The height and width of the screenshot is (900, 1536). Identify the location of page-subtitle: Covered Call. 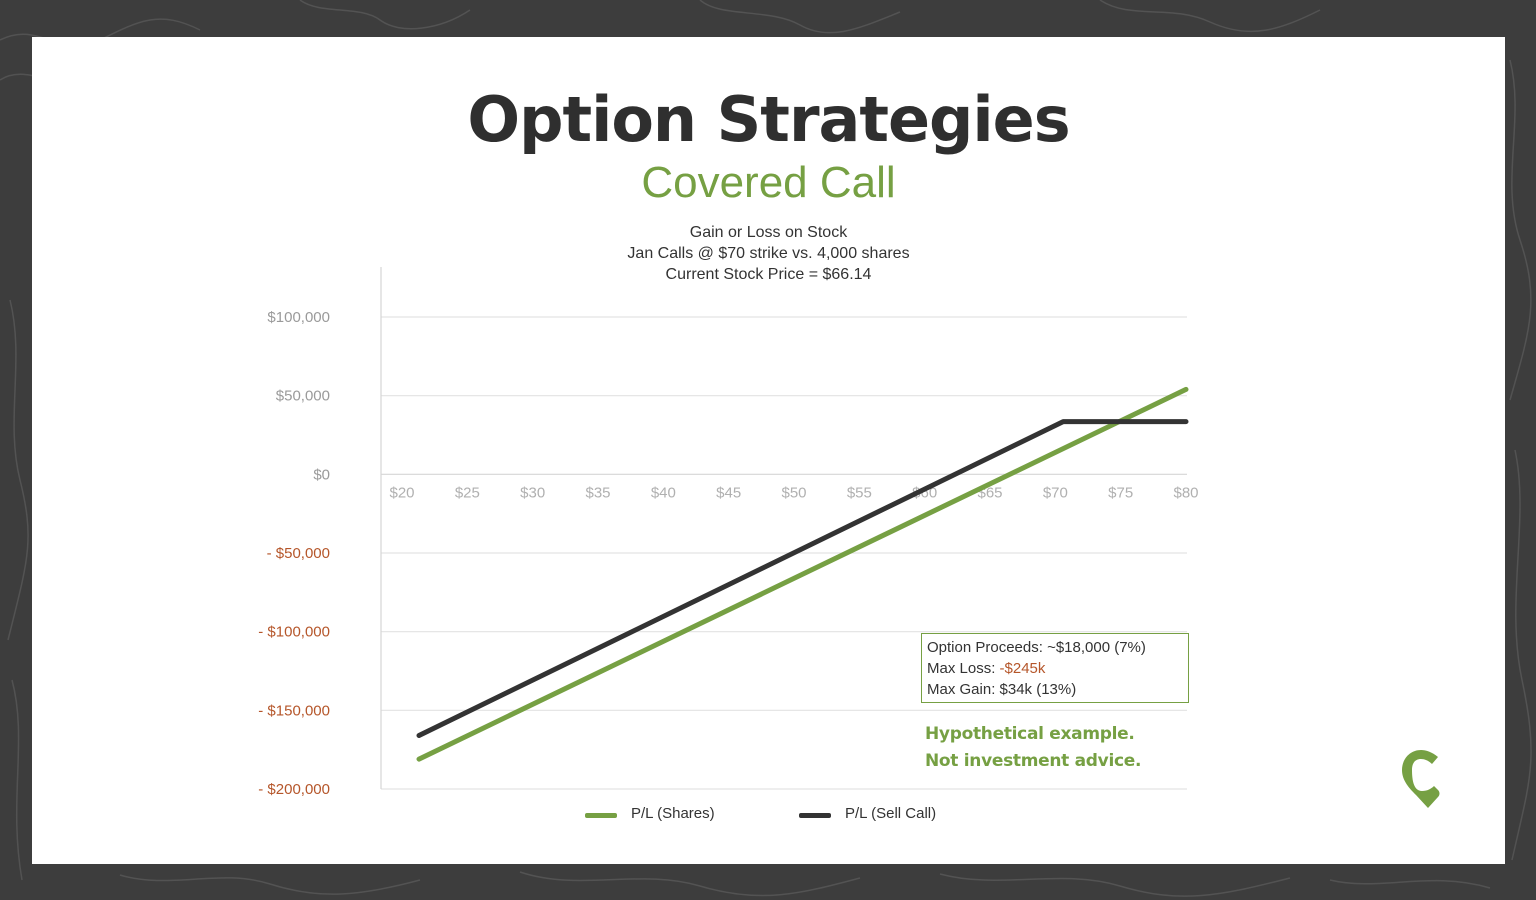
(768, 182).